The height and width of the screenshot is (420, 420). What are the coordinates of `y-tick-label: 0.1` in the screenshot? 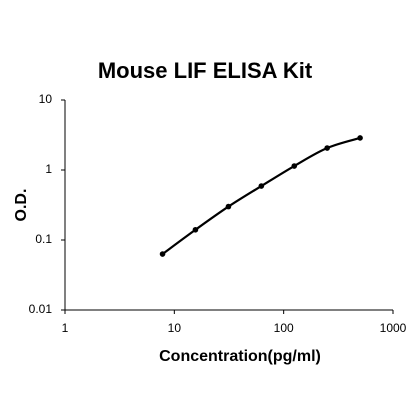 It's located at (43, 239).